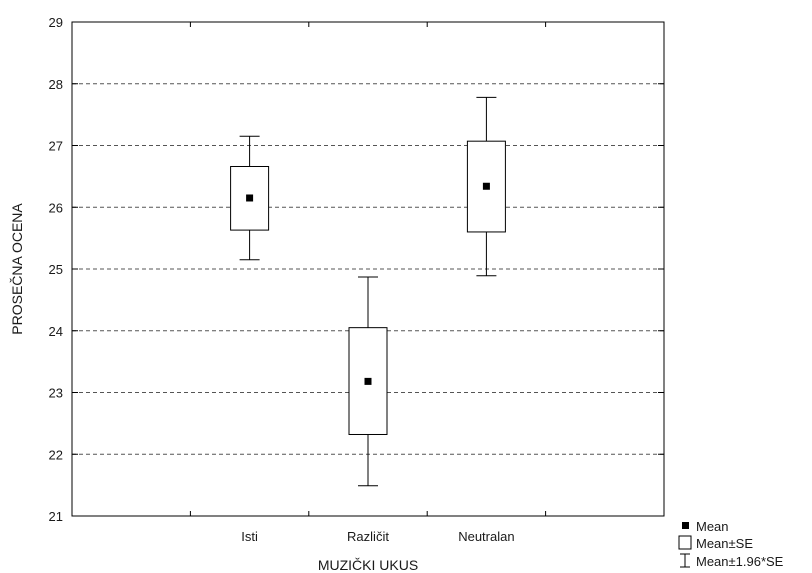 This screenshot has width=812, height=573. Describe the element at coordinates (685, 525) in the screenshot. I see `legend-mean-symbol` at that location.